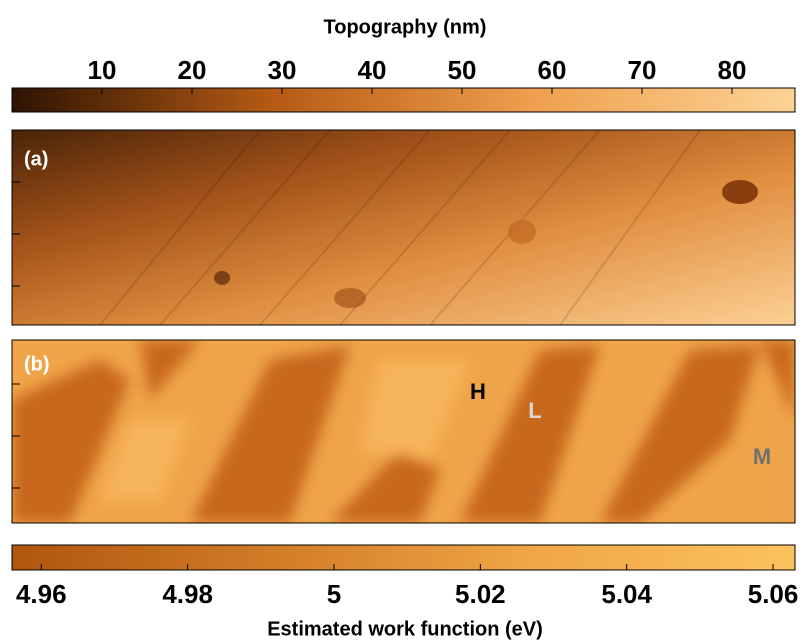 The height and width of the screenshot is (644, 804). Describe the element at coordinates (37, 364) in the screenshot. I see `panel-label: (b)` at that location.